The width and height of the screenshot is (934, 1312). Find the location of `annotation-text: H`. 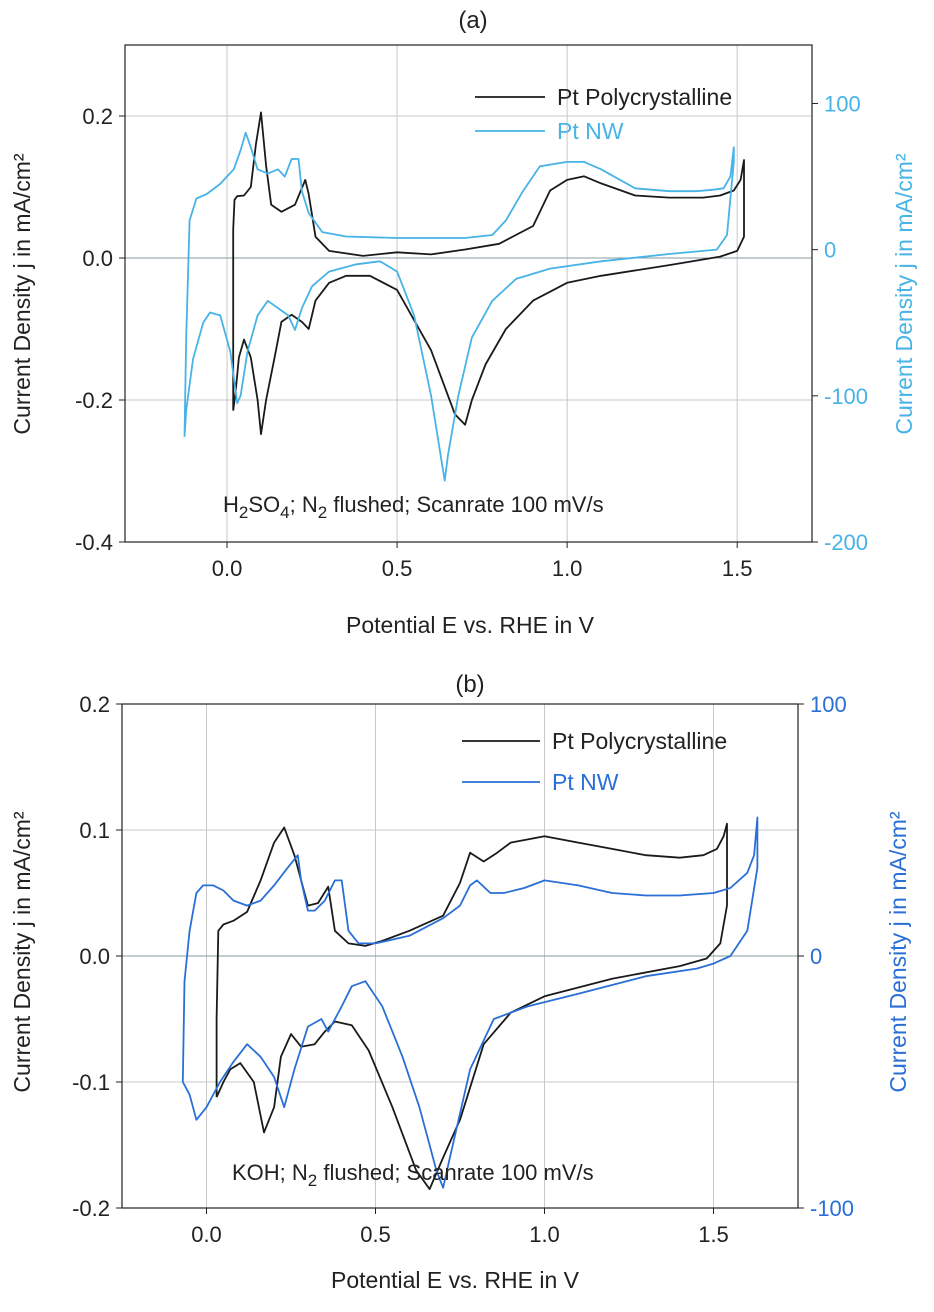

annotation-text: H is located at coordinates (231, 504).